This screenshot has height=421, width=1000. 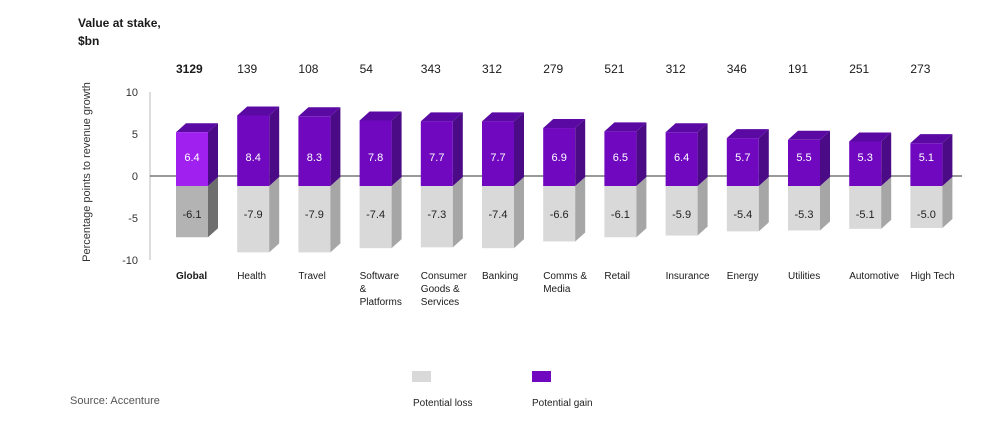 I want to click on category-label: Health, so click(x=251, y=276).